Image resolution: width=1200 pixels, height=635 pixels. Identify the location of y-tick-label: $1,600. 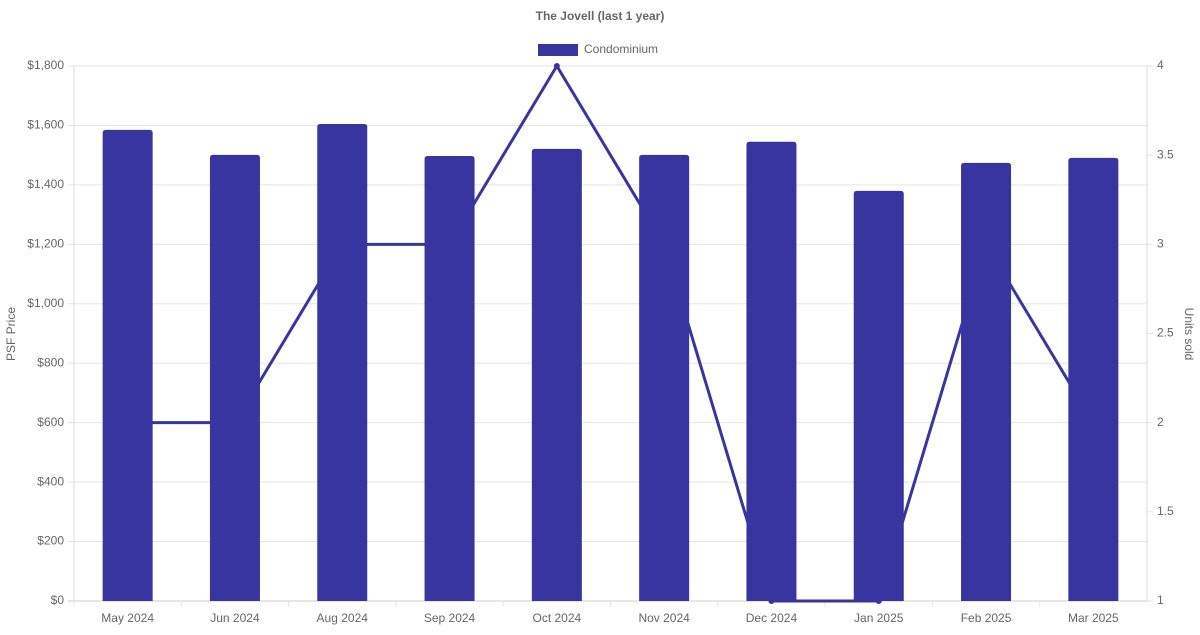
(45, 125).